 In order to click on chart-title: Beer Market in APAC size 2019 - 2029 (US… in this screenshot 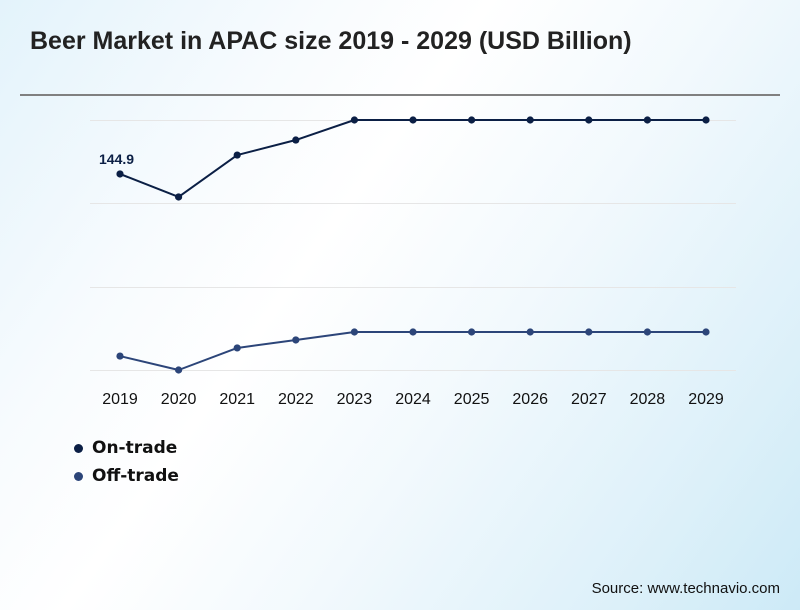, I will do `click(331, 41)`.